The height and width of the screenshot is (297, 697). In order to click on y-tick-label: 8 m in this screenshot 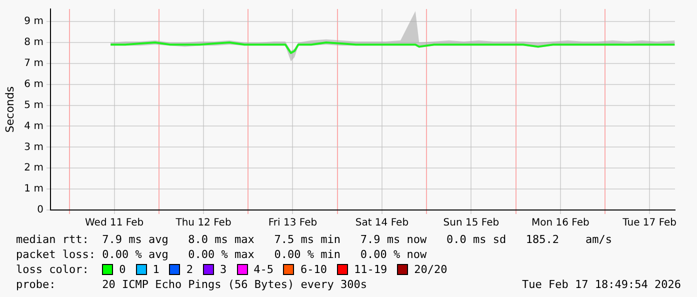, I will do `click(34, 42)`.